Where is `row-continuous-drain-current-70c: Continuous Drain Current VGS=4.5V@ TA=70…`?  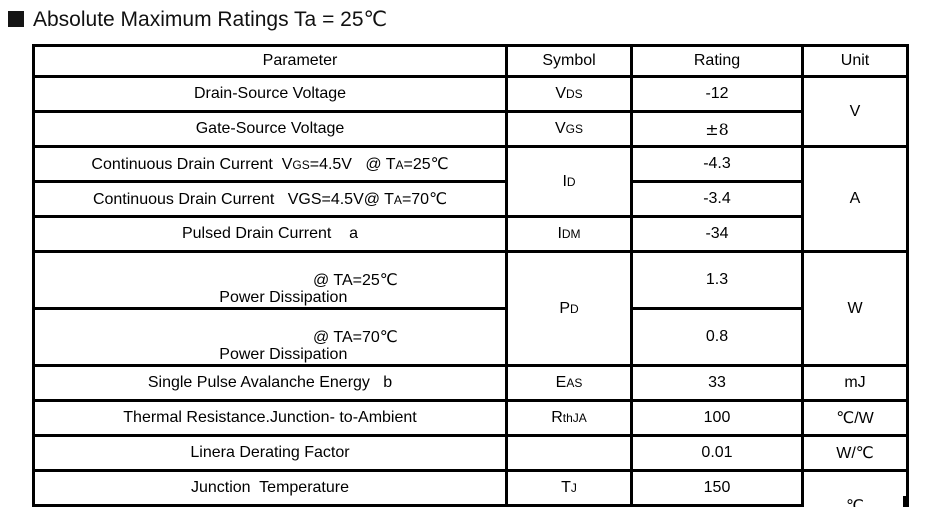 row-continuous-drain-current-70c: Continuous Drain Current VGS=4.5V@ TA=70… is located at coordinates (470, 199).